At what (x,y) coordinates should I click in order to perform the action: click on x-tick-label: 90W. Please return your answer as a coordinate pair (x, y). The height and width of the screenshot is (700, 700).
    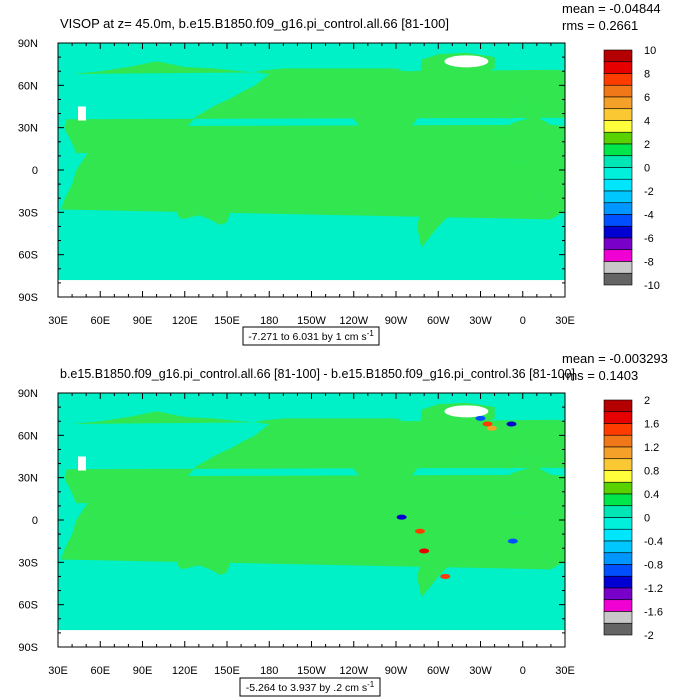
    Looking at the image, I should click on (396, 671).